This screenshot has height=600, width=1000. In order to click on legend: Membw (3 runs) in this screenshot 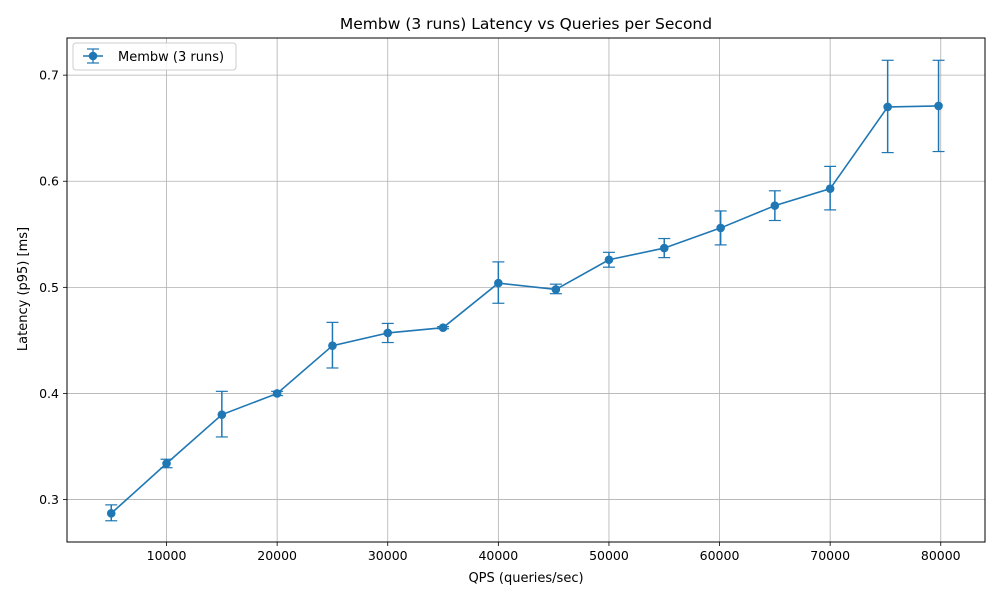, I will do `click(154, 56)`.